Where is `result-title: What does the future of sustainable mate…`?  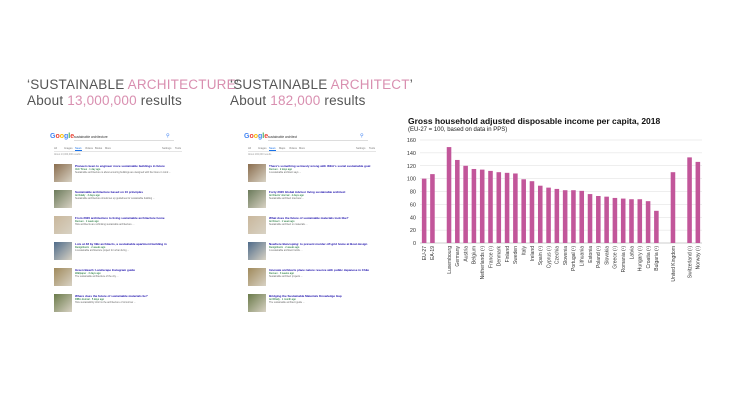
result-title: What does the future of sustainable mate… is located at coordinates (309, 218).